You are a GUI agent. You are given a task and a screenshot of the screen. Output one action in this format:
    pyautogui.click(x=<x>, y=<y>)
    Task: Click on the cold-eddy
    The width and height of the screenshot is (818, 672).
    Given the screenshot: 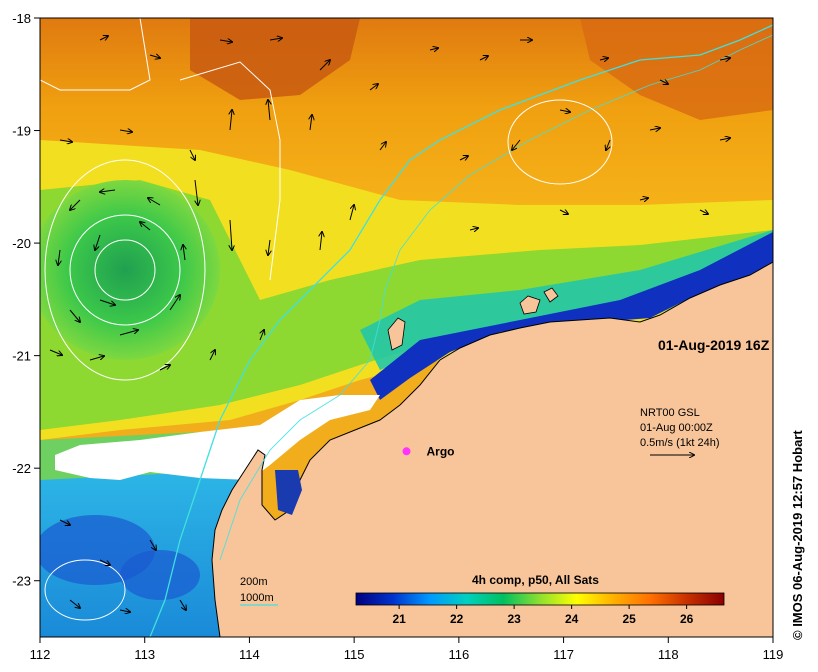 What is the action you would take?
    pyautogui.click(x=130, y=270)
    